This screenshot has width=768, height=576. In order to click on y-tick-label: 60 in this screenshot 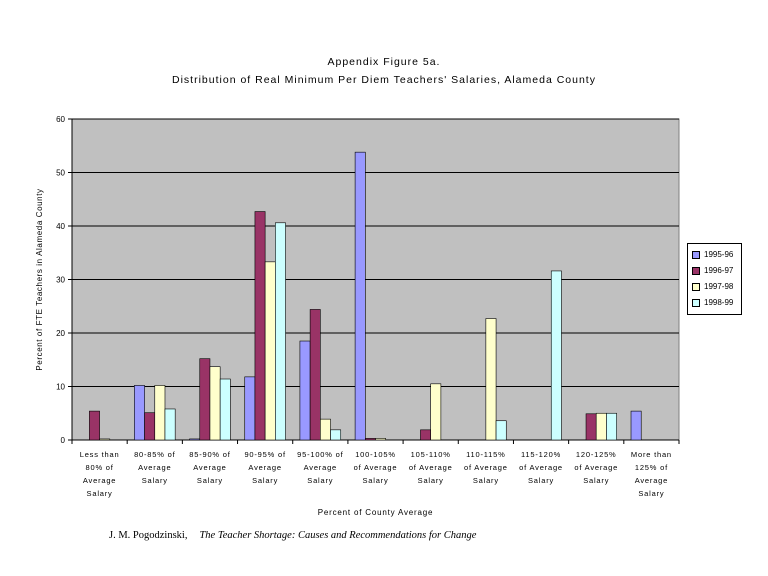, I will do `click(60, 119)`.